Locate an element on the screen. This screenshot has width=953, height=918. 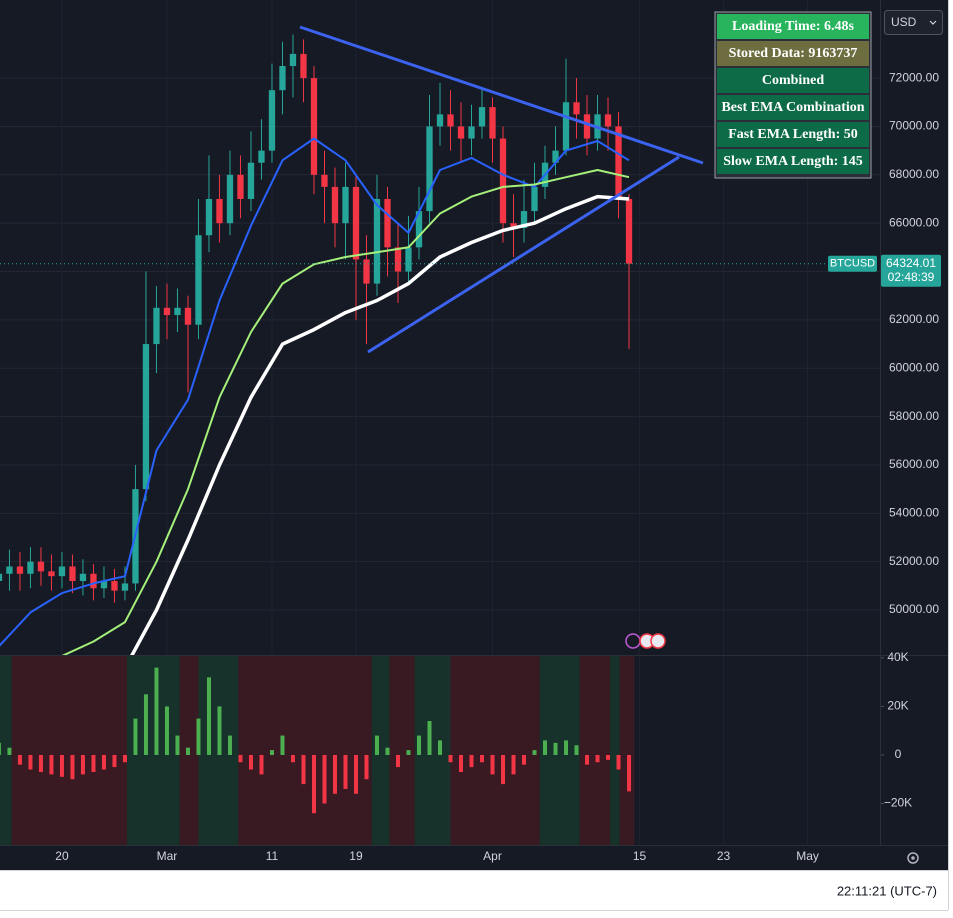
settings-button is located at coordinates (913, 858).